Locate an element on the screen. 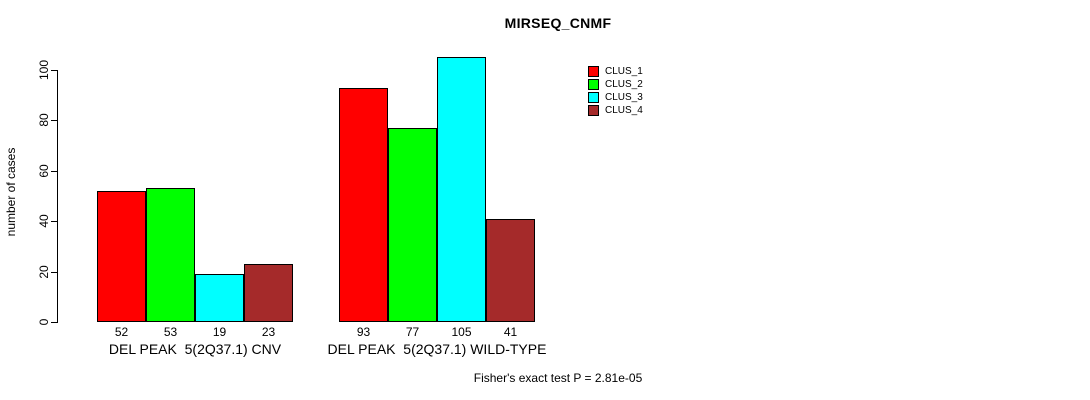 The image size is (1090, 400). bar-value-label: 53 is located at coordinates (170, 332).